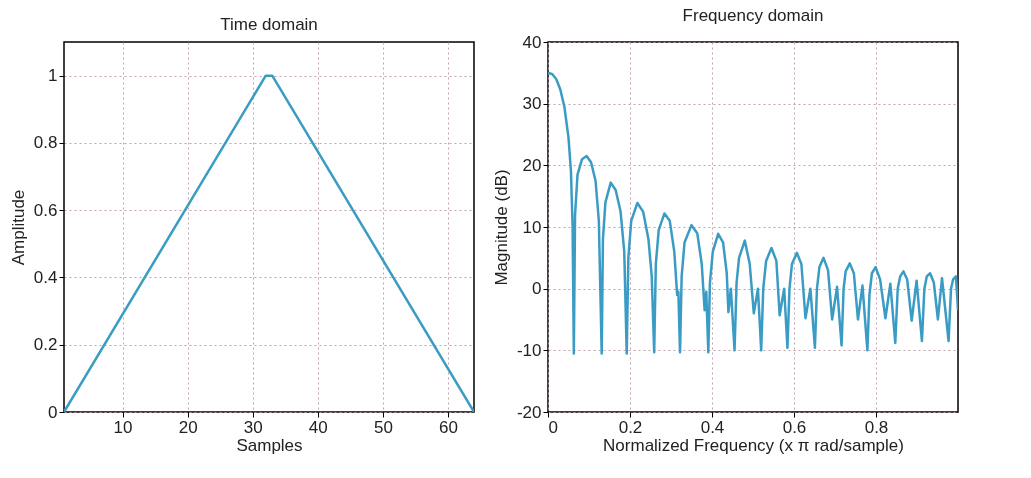  Describe the element at coordinates (53, 76) in the screenshot. I see `y-tick-label: 1` at that location.